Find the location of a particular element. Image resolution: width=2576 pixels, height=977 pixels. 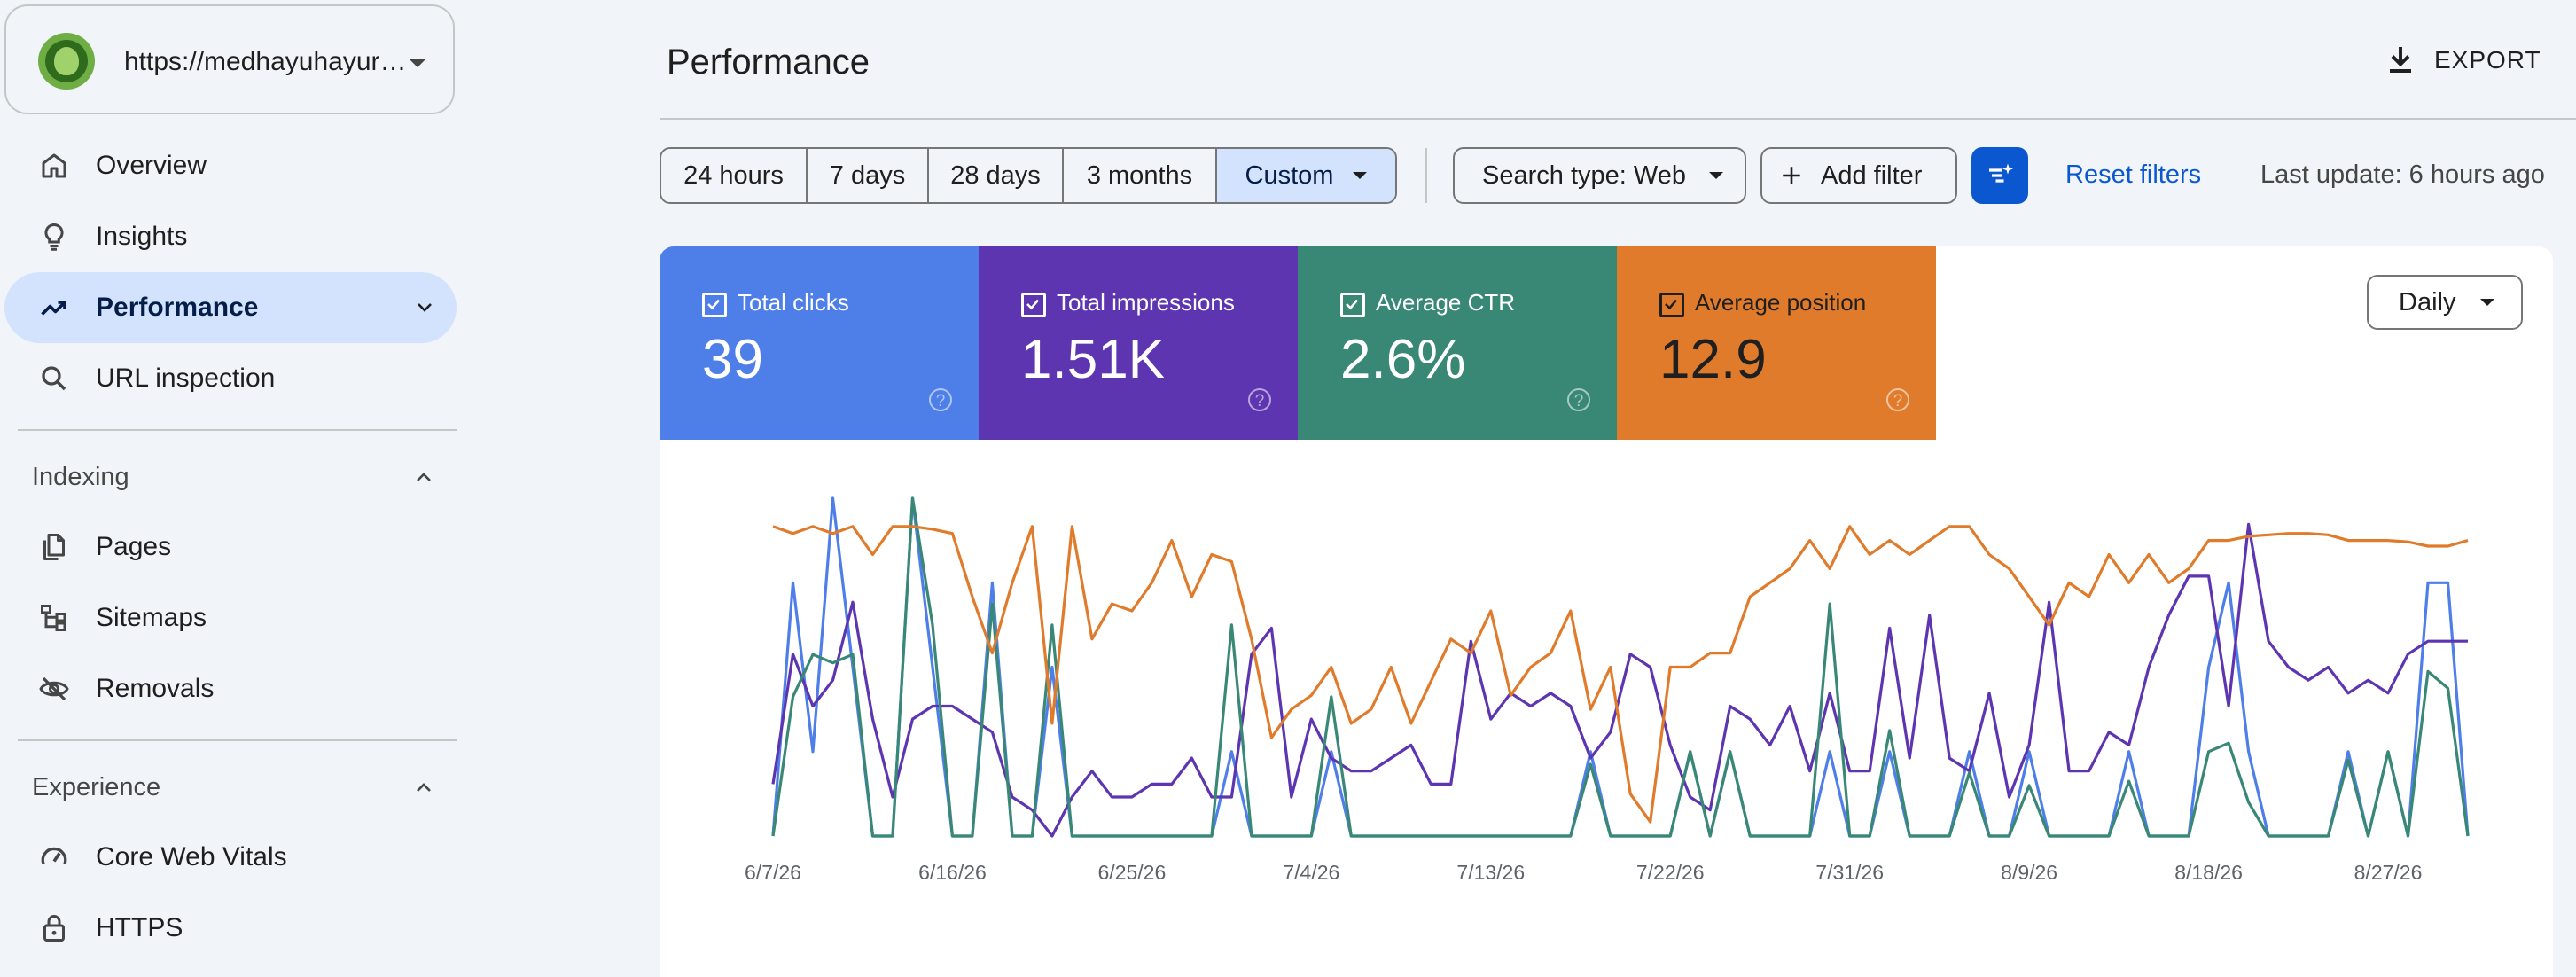

lightbulb-icon is located at coordinates (54, 237).